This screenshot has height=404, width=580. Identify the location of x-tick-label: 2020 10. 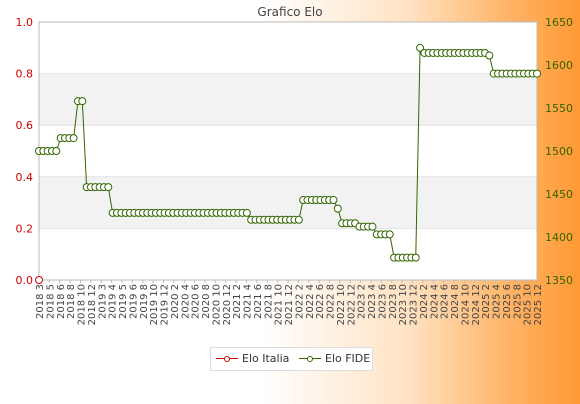
(216, 304).